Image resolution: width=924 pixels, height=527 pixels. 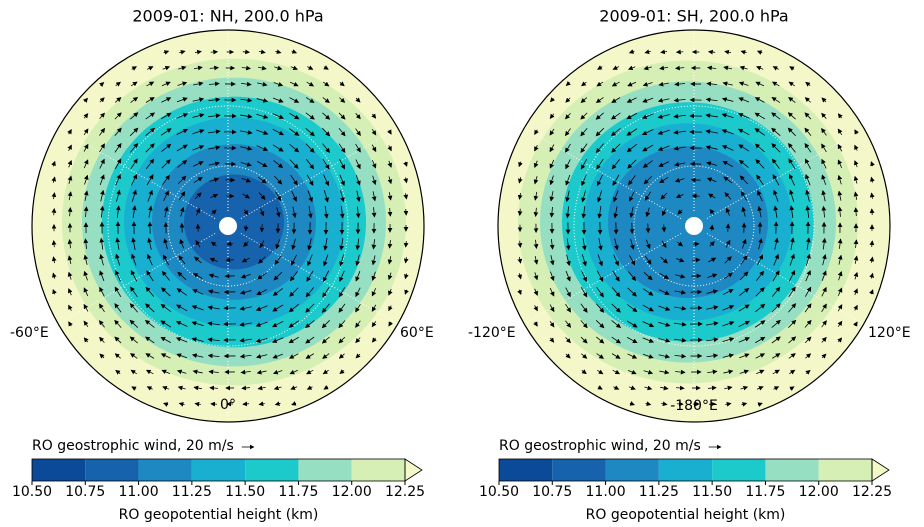 What do you see at coordinates (600, 446) in the screenshot?
I see `wind-key-label: RO geostrophic wind, 20 m/s` at bounding box center [600, 446].